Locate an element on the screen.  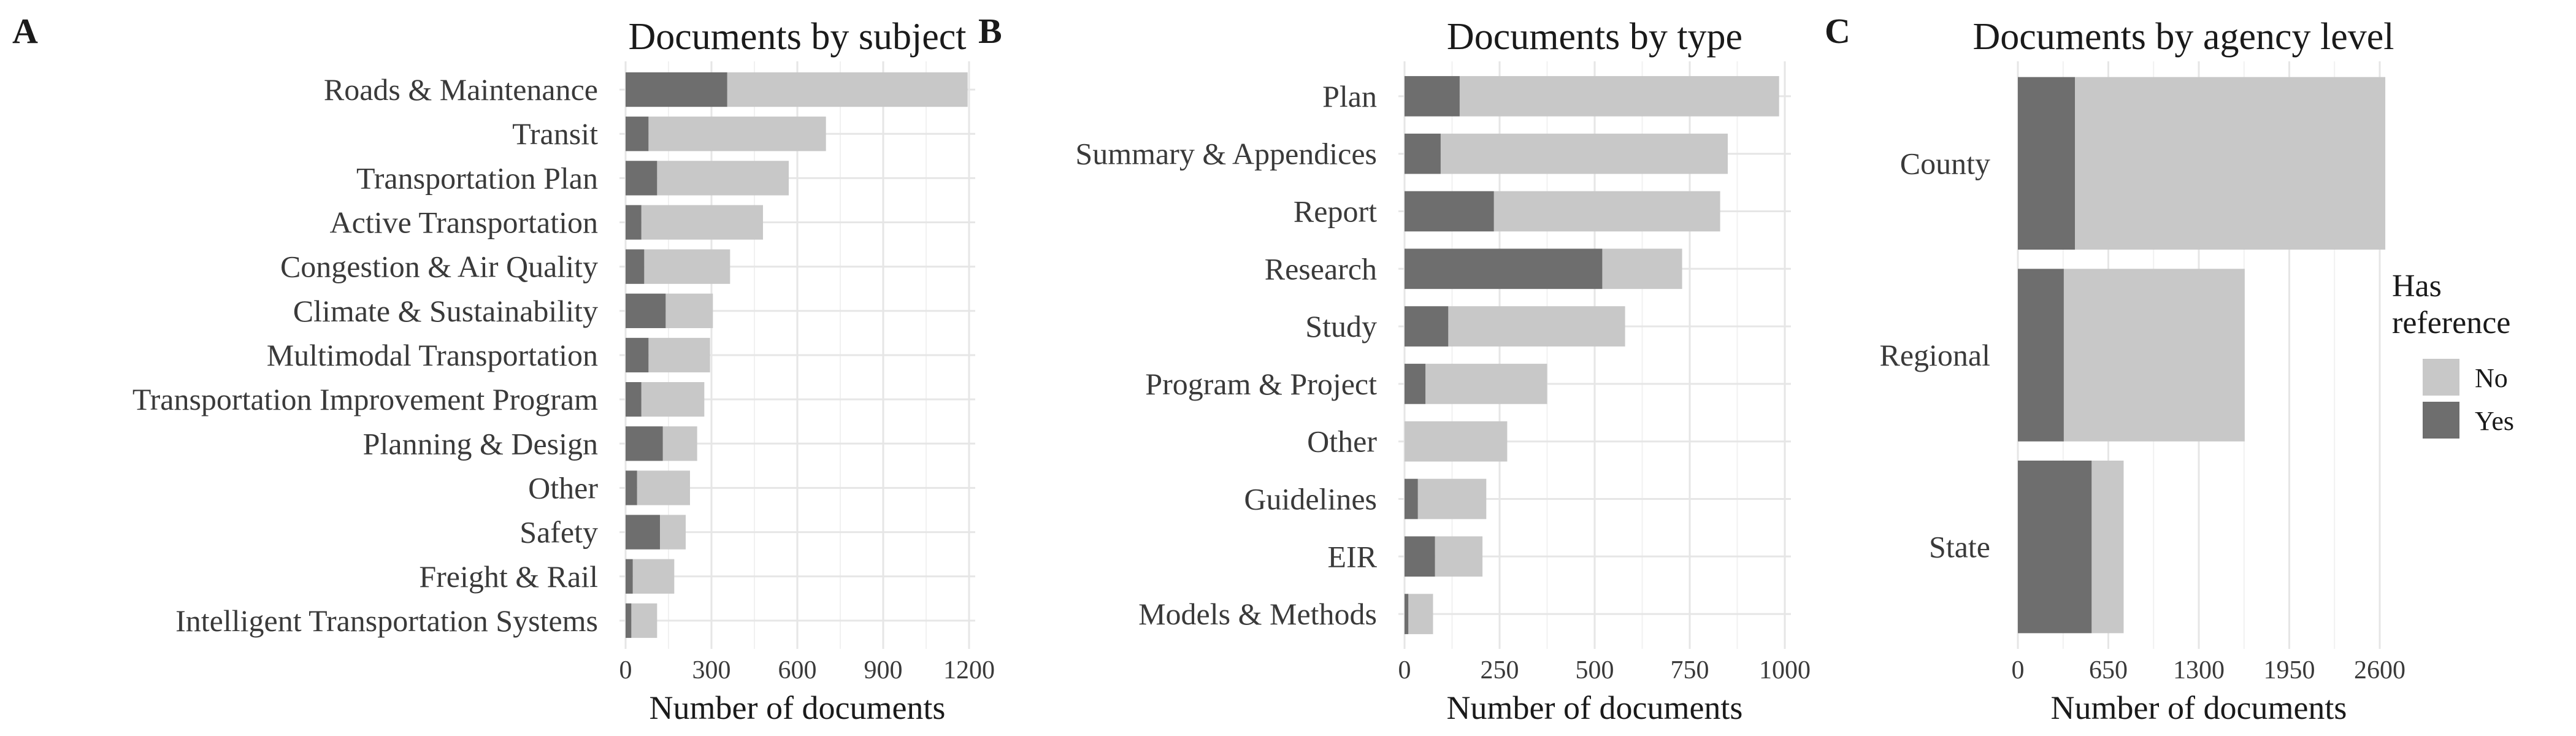
category-label: Regional is located at coordinates (1934, 355).